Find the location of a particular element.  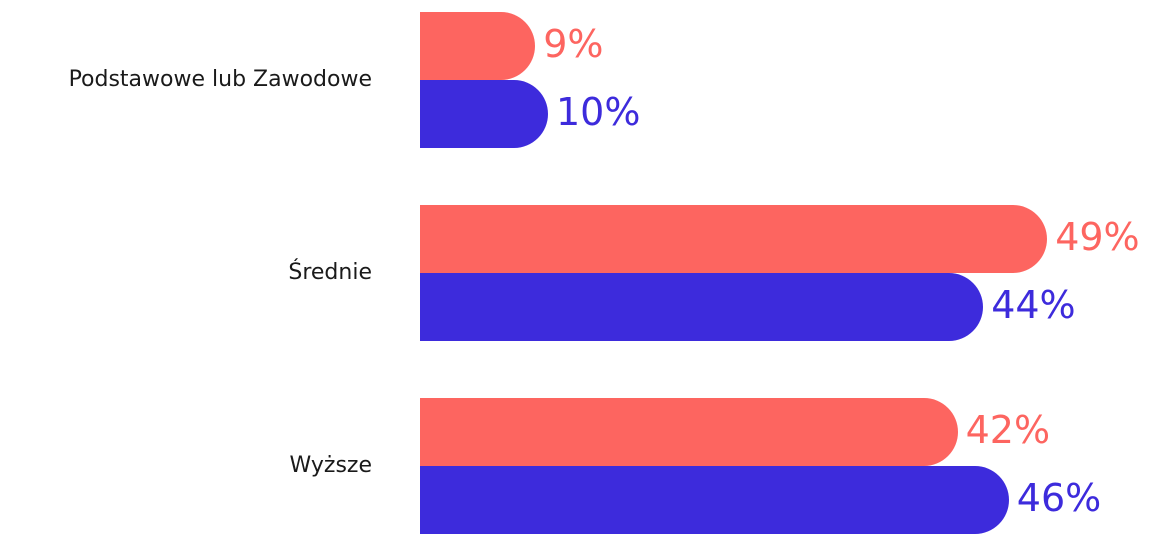

data-label: 10% is located at coordinates (598, 112).